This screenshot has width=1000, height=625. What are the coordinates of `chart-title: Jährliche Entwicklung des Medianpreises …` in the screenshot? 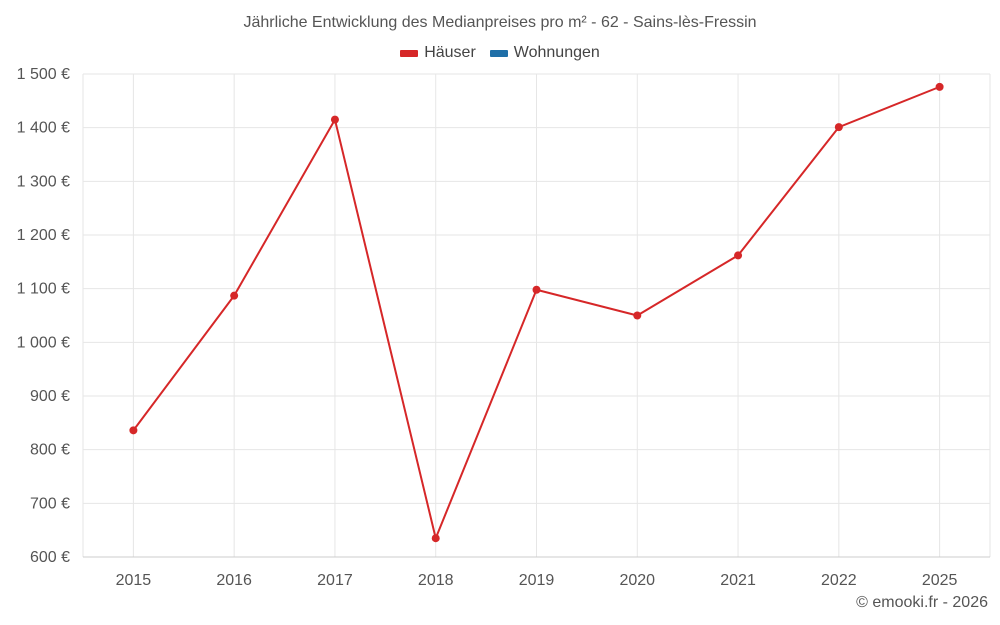 It's located at (500, 22).